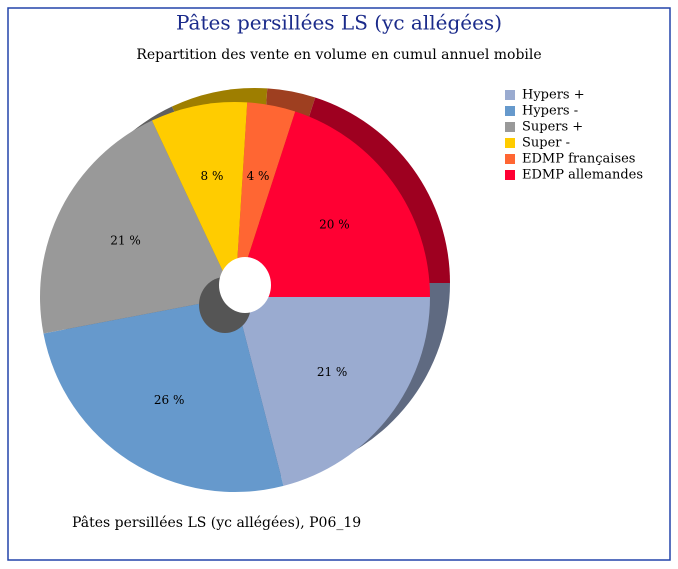 This screenshot has width=678, height=569. I want to click on data-label: 8 %, so click(212, 176).